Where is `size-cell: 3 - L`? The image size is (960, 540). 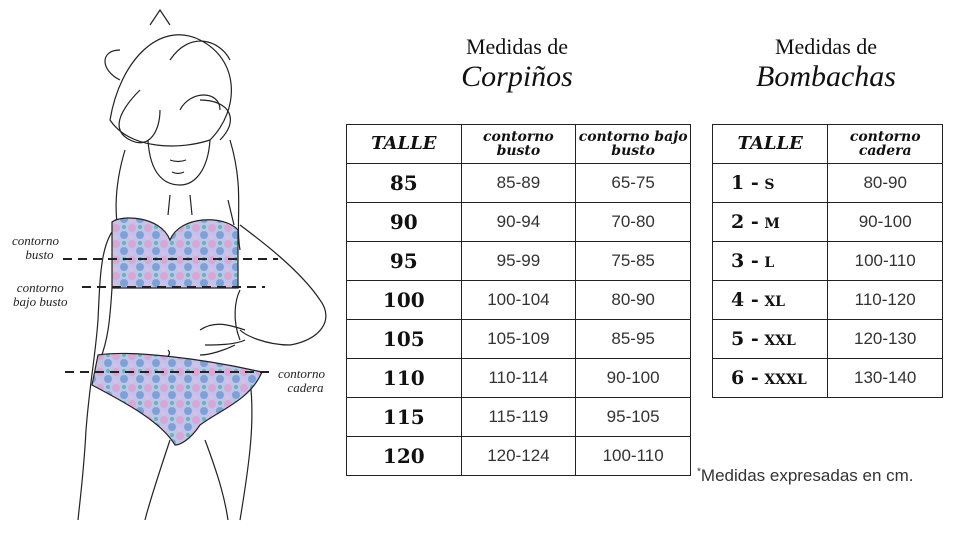
size-cell: 3 - L is located at coordinates (770, 261).